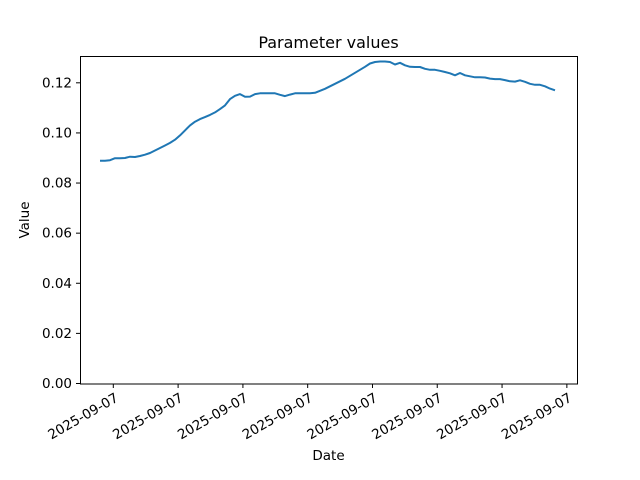 The image size is (640, 480). Describe the element at coordinates (57, 284) in the screenshot. I see `y-tick-label: 0.04` at that location.